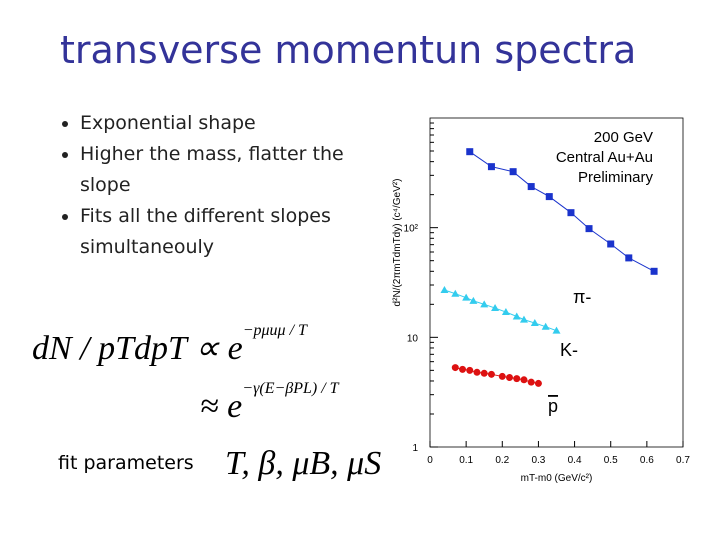  Describe the element at coordinates (413, 338) in the screenshot. I see `y-tick-label: 10` at that location.